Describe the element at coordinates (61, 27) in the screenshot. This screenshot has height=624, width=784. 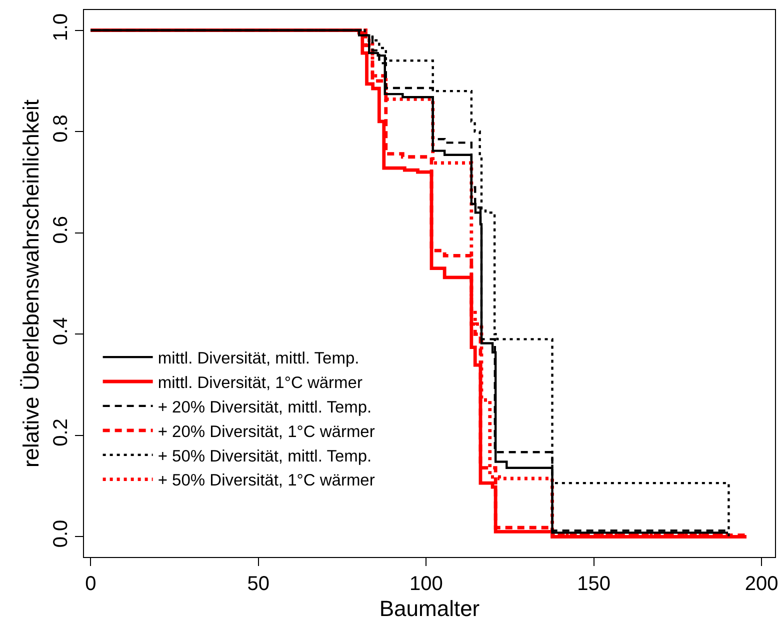
I see `y-tick-label: 1.0` at that location.